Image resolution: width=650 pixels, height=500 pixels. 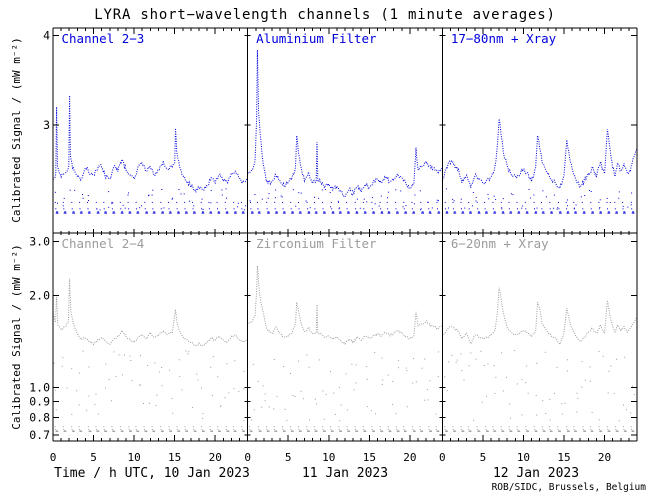 What do you see at coordinates (103, 38) in the screenshot?
I see `panel-label-channel-2-3: Channel 2−3` at bounding box center [103, 38].